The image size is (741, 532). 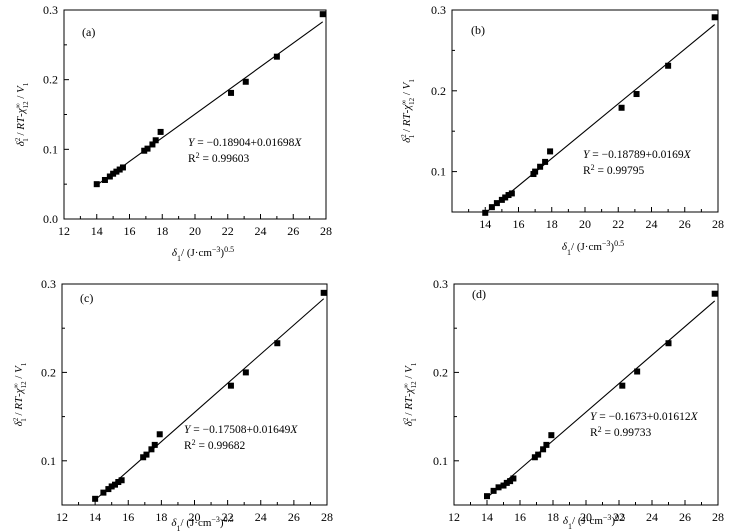 I want to click on regression-equation: Y = −0.18904+0.01698X, so click(x=245, y=143).